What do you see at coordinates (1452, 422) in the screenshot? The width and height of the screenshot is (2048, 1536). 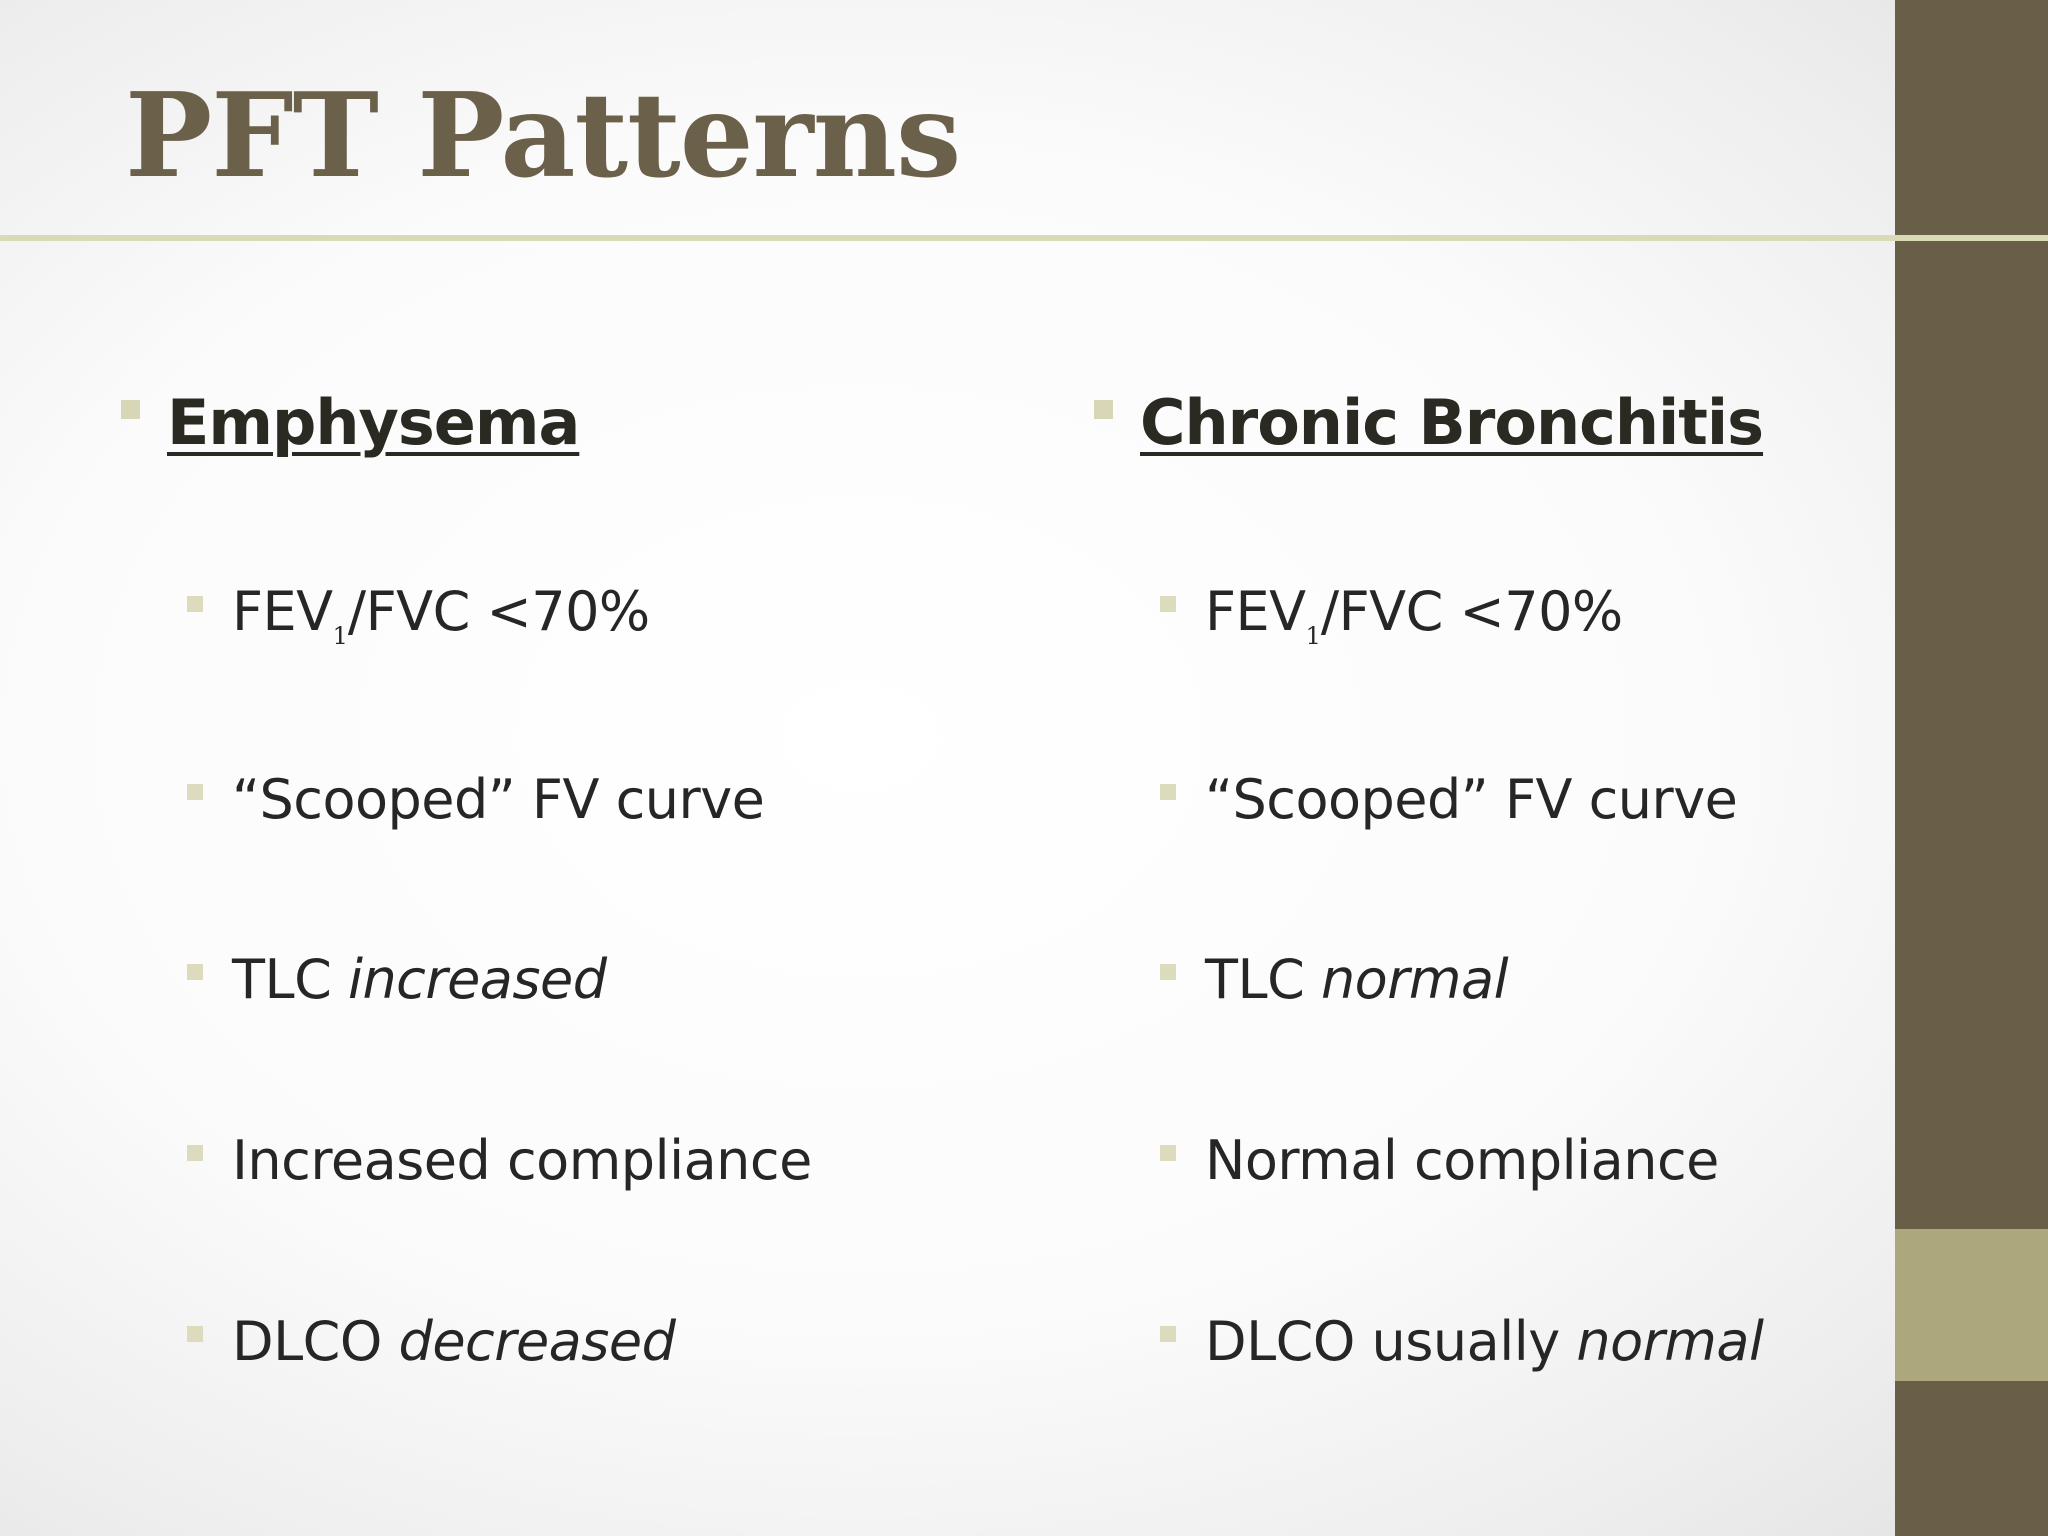 I see `column-heading: Chronic Bronchitis` at bounding box center [1452, 422].